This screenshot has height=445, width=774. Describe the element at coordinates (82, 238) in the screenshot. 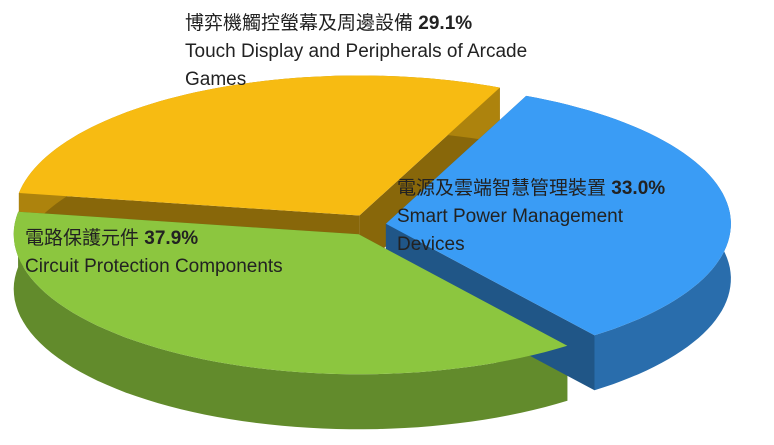

I see `category-name: 電路保護元件` at that location.